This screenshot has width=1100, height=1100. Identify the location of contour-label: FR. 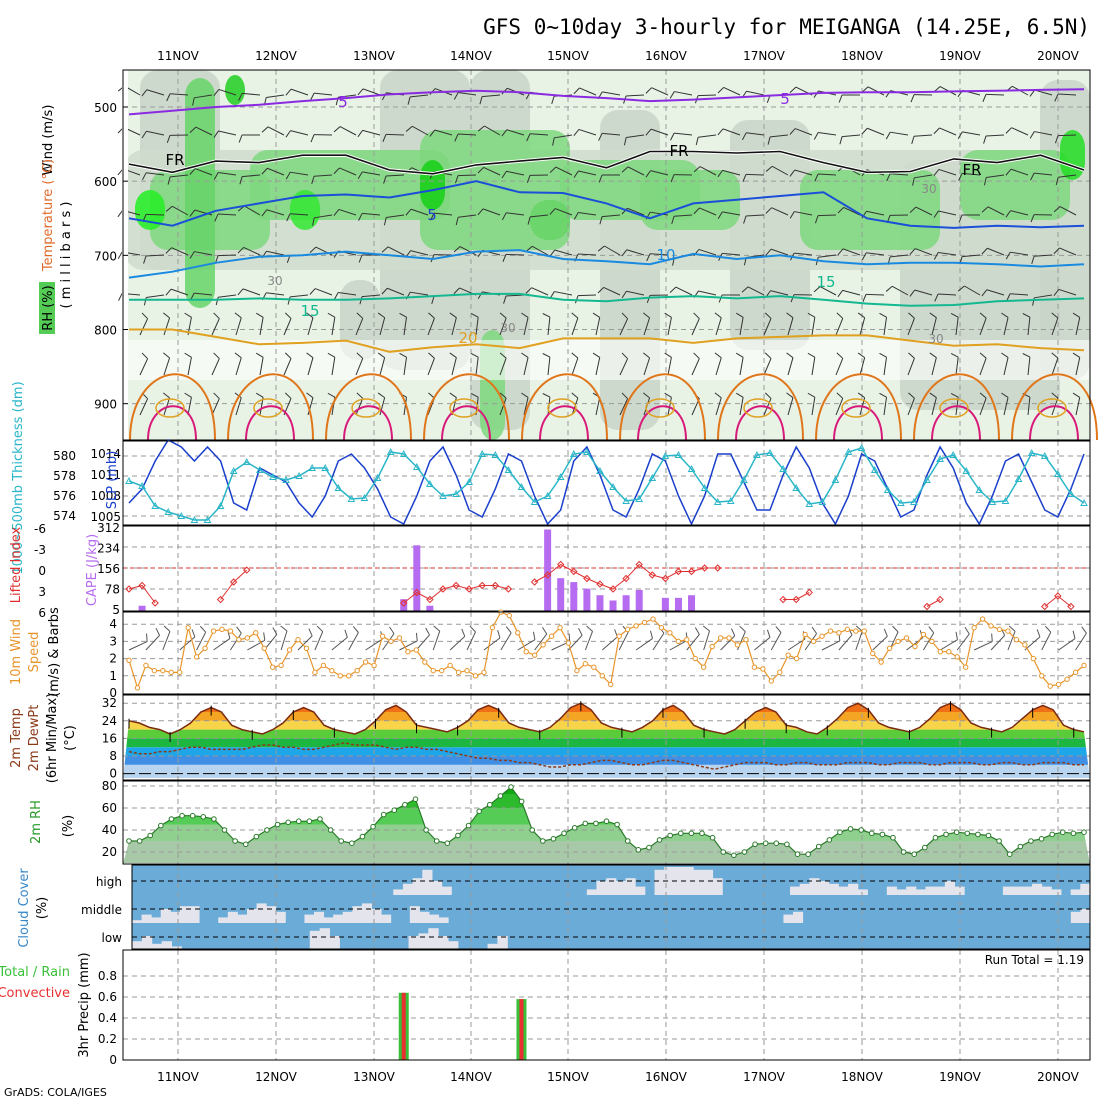
(174, 160).